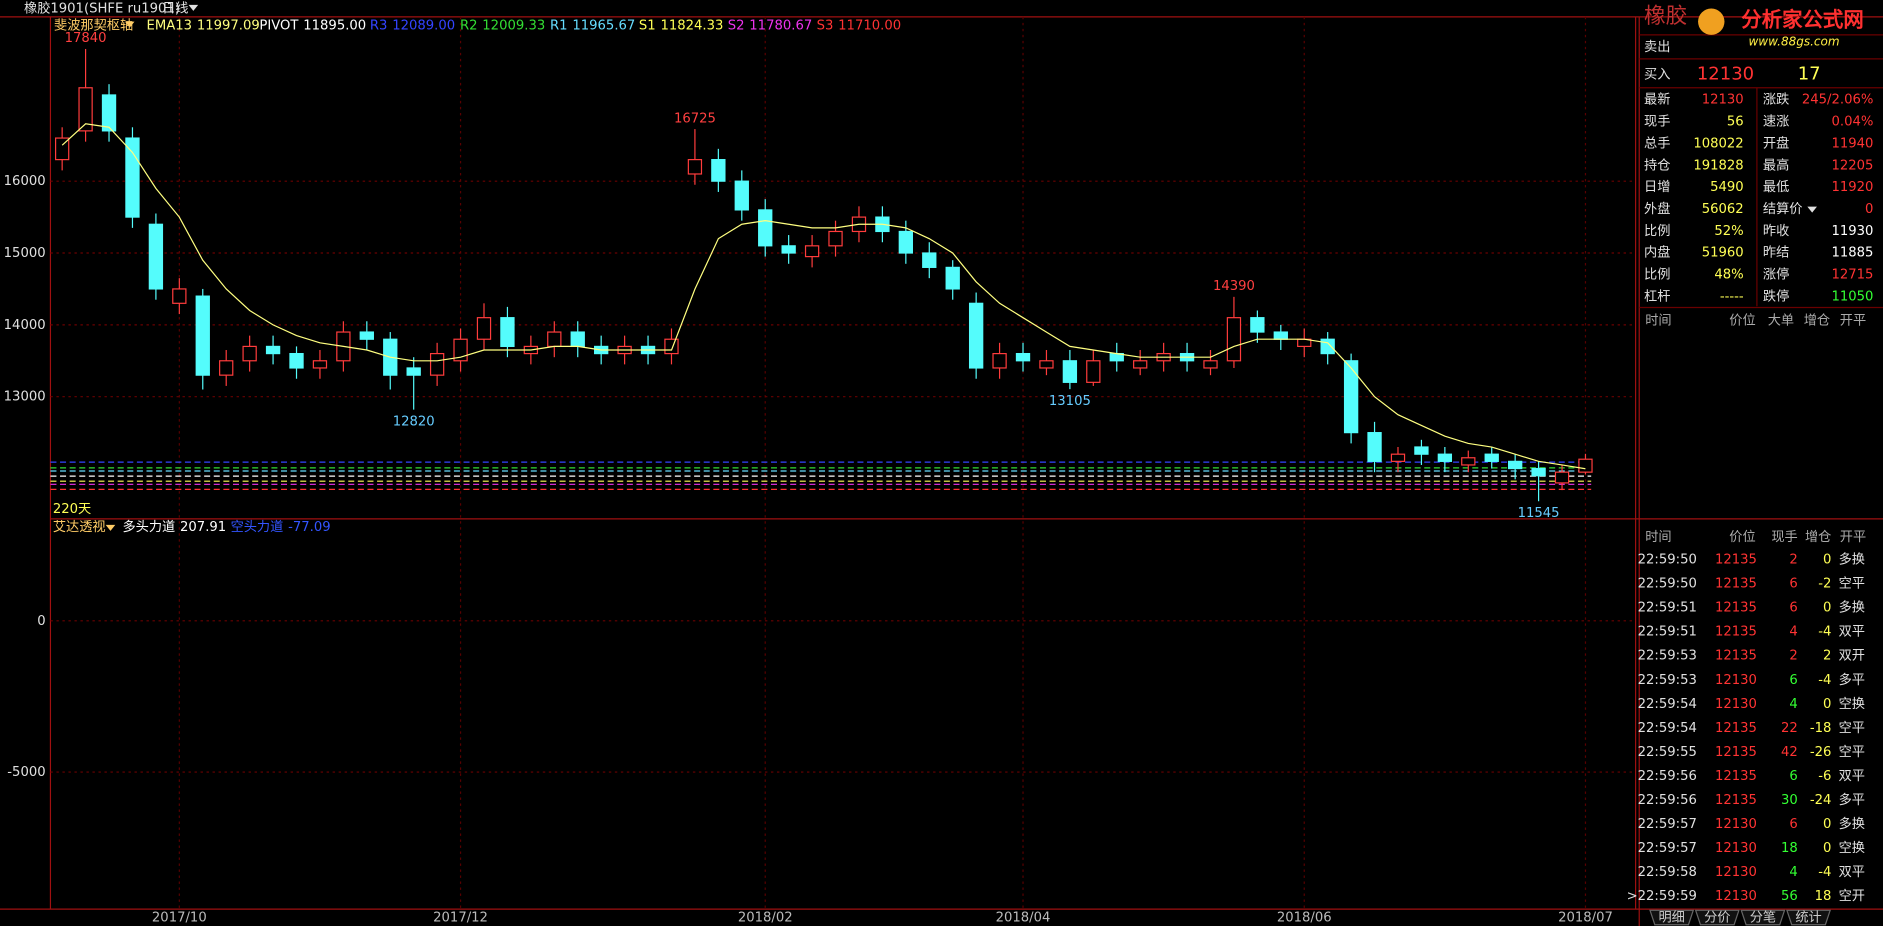  I want to click on trade-header: 增仓, so click(1818, 537).